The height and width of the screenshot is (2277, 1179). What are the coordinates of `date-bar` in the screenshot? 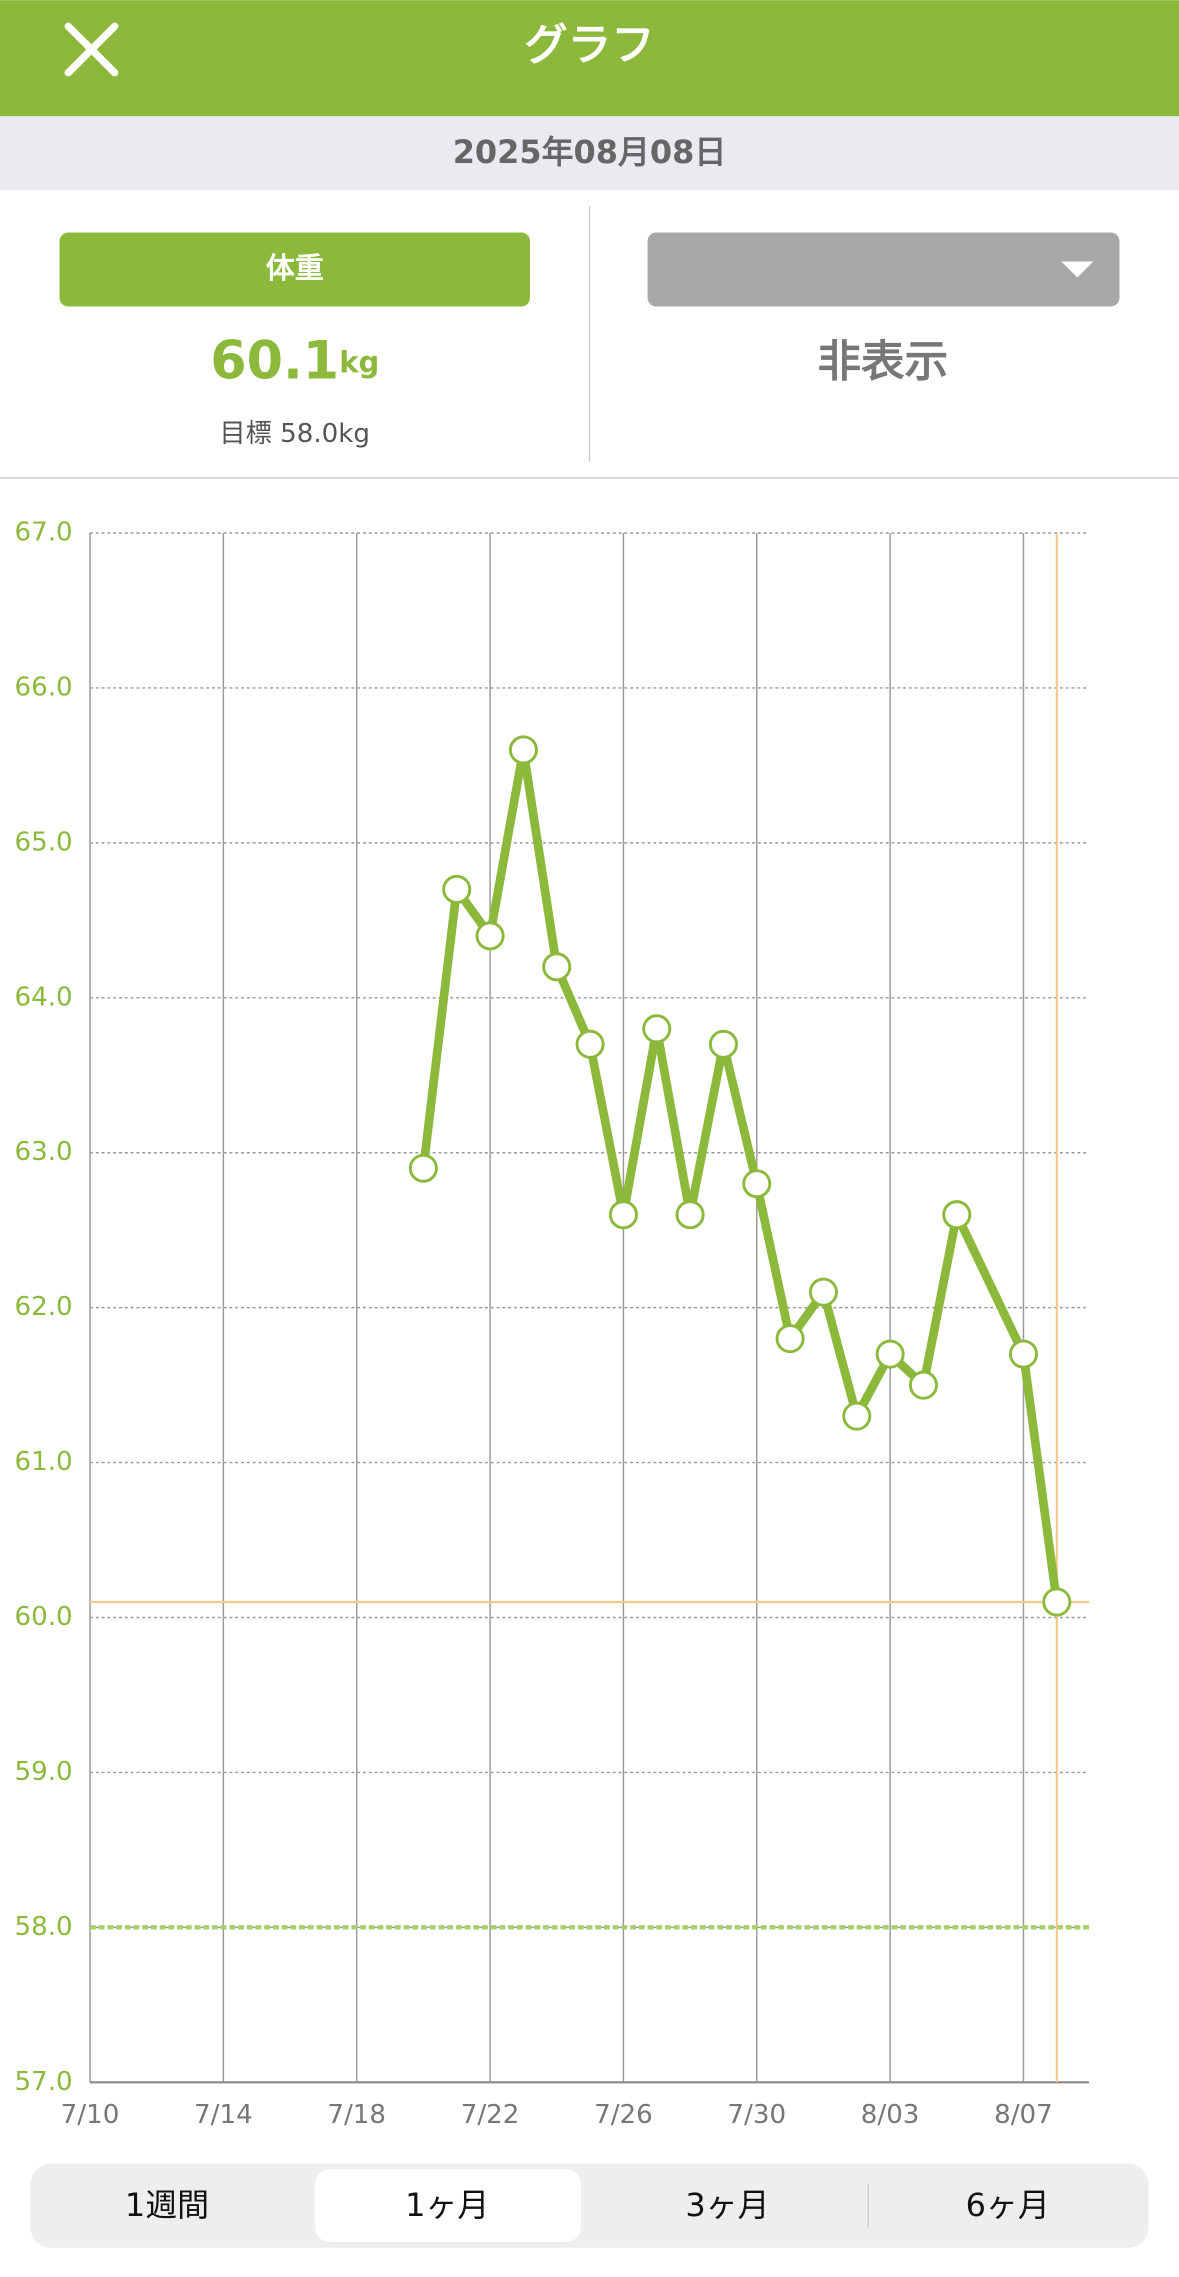 It's located at (589, 153).